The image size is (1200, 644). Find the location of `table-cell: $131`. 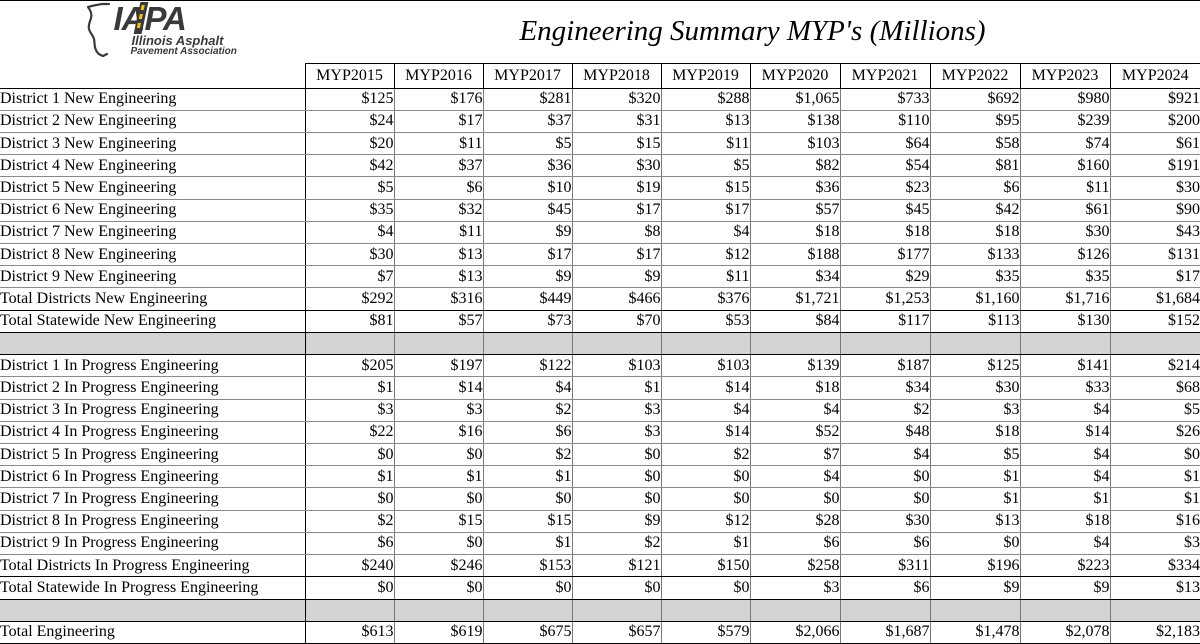

table-cell: $131 is located at coordinates (1154, 255).